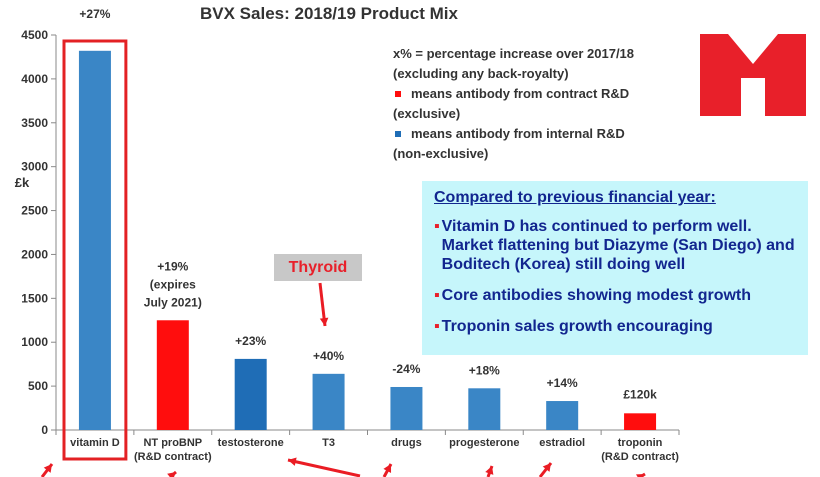 The image size is (820, 477). I want to click on data-label: -24%, so click(406, 369).